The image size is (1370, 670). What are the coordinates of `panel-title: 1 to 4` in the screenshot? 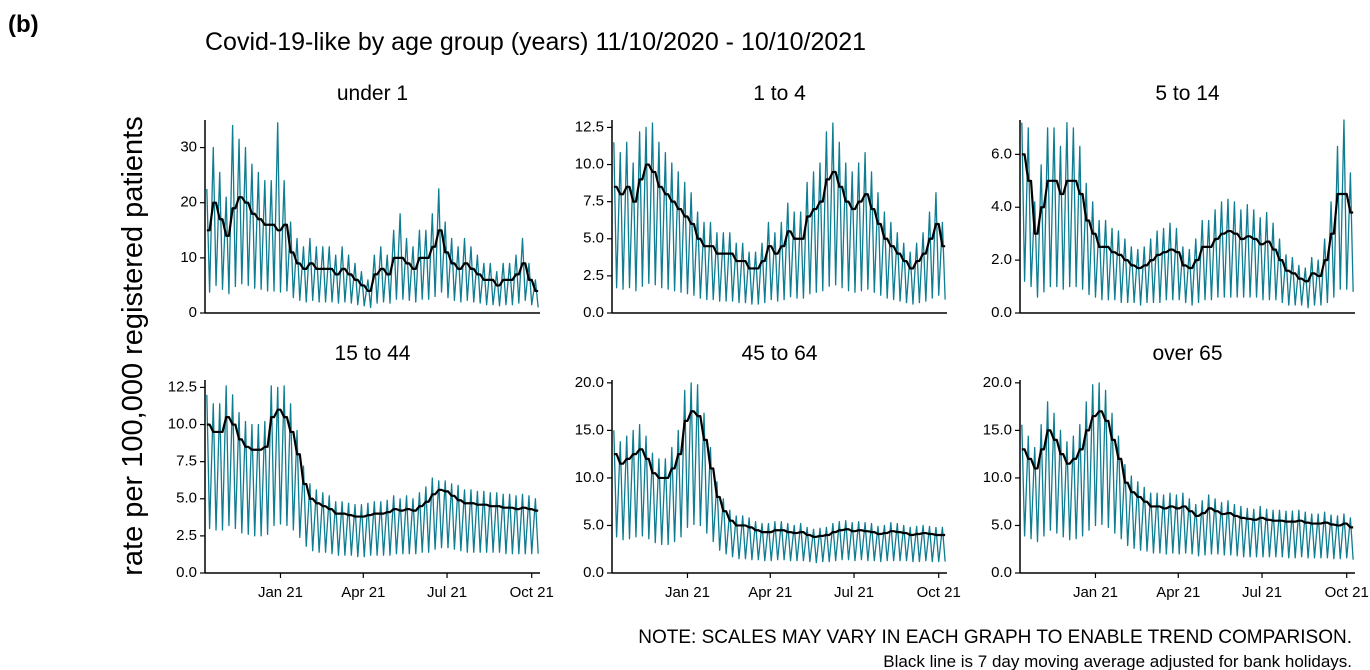 It's located at (779, 93).